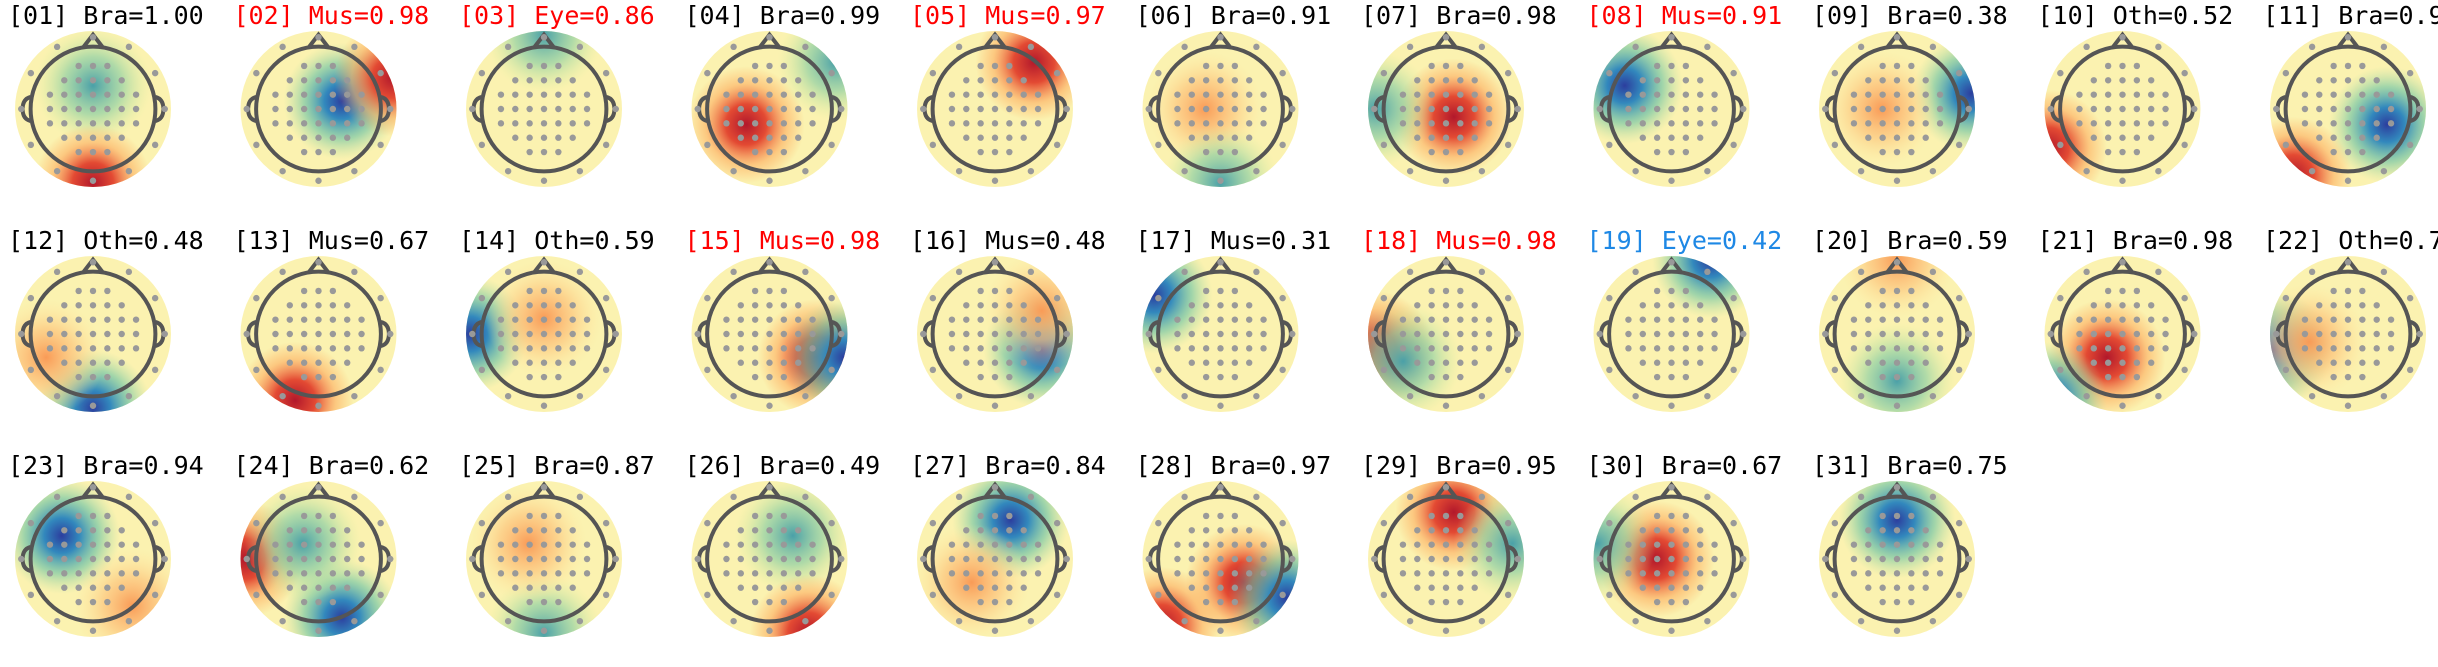 The height and width of the screenshot is (667, 2438). Describe the element at coordinates (995, 109) in the screenshot. I see `topomap` at that location.